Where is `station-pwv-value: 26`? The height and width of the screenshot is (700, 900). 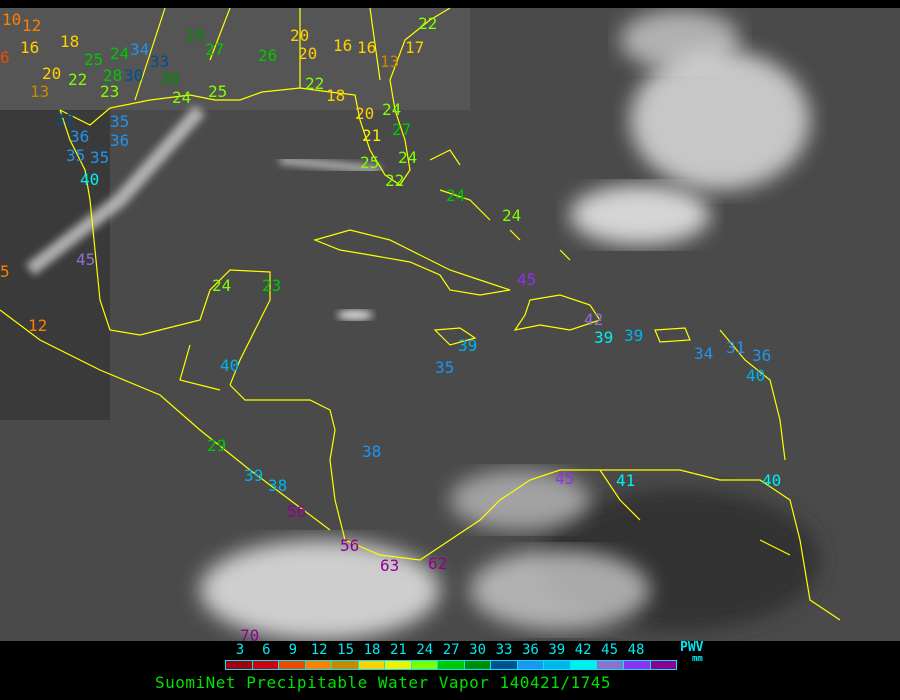 station-pwv-value: 26 is located at coordinates (268, 55).